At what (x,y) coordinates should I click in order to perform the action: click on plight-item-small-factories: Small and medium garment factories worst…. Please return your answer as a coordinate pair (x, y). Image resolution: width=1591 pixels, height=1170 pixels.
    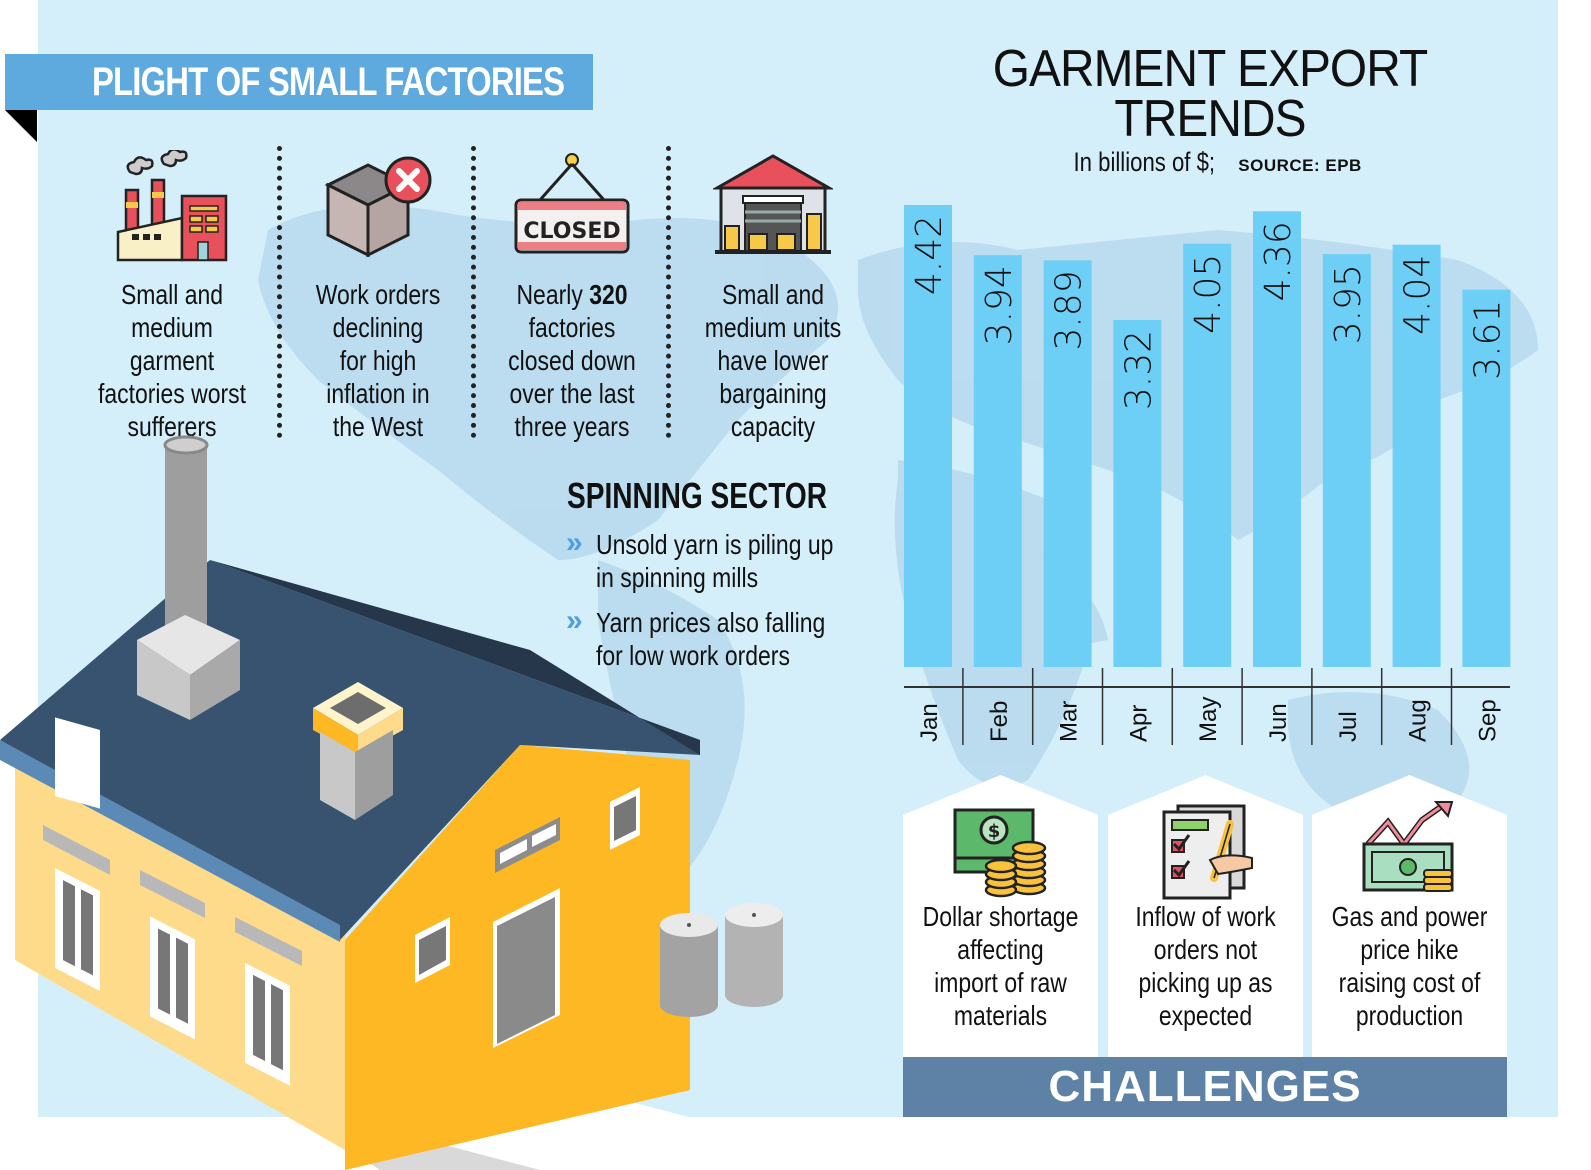
    Looking at the image, I should click on (172, 296).